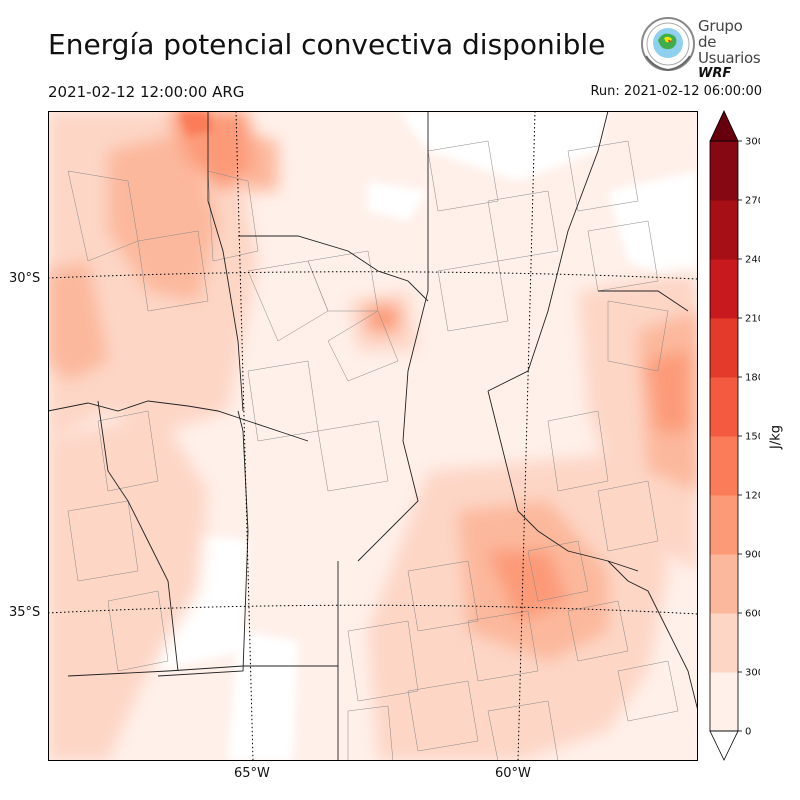 The image size is (800, 800). I want to click on colorbar-tick-label: 600, so click(752, 614).